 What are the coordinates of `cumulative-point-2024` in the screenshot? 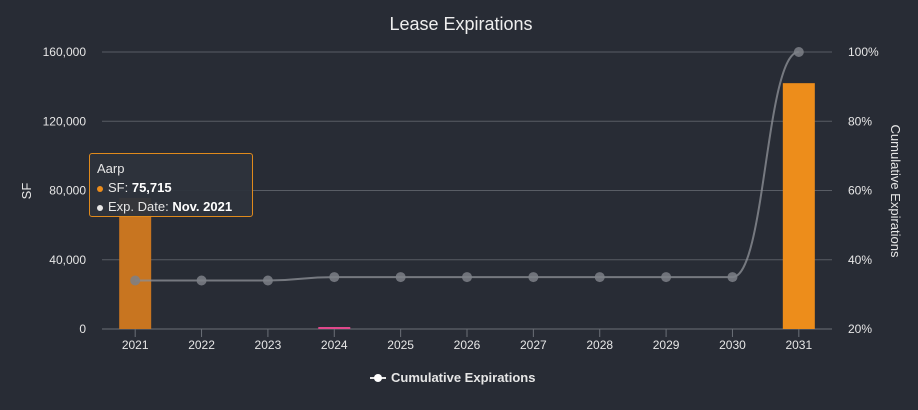 It's located at (334, 277).